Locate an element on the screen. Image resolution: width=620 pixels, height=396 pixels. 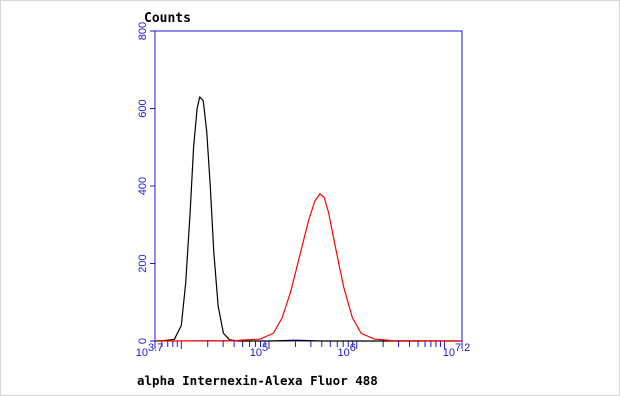
x-tick-label-exponent: 7.2 is located at coordinates (462, 348).